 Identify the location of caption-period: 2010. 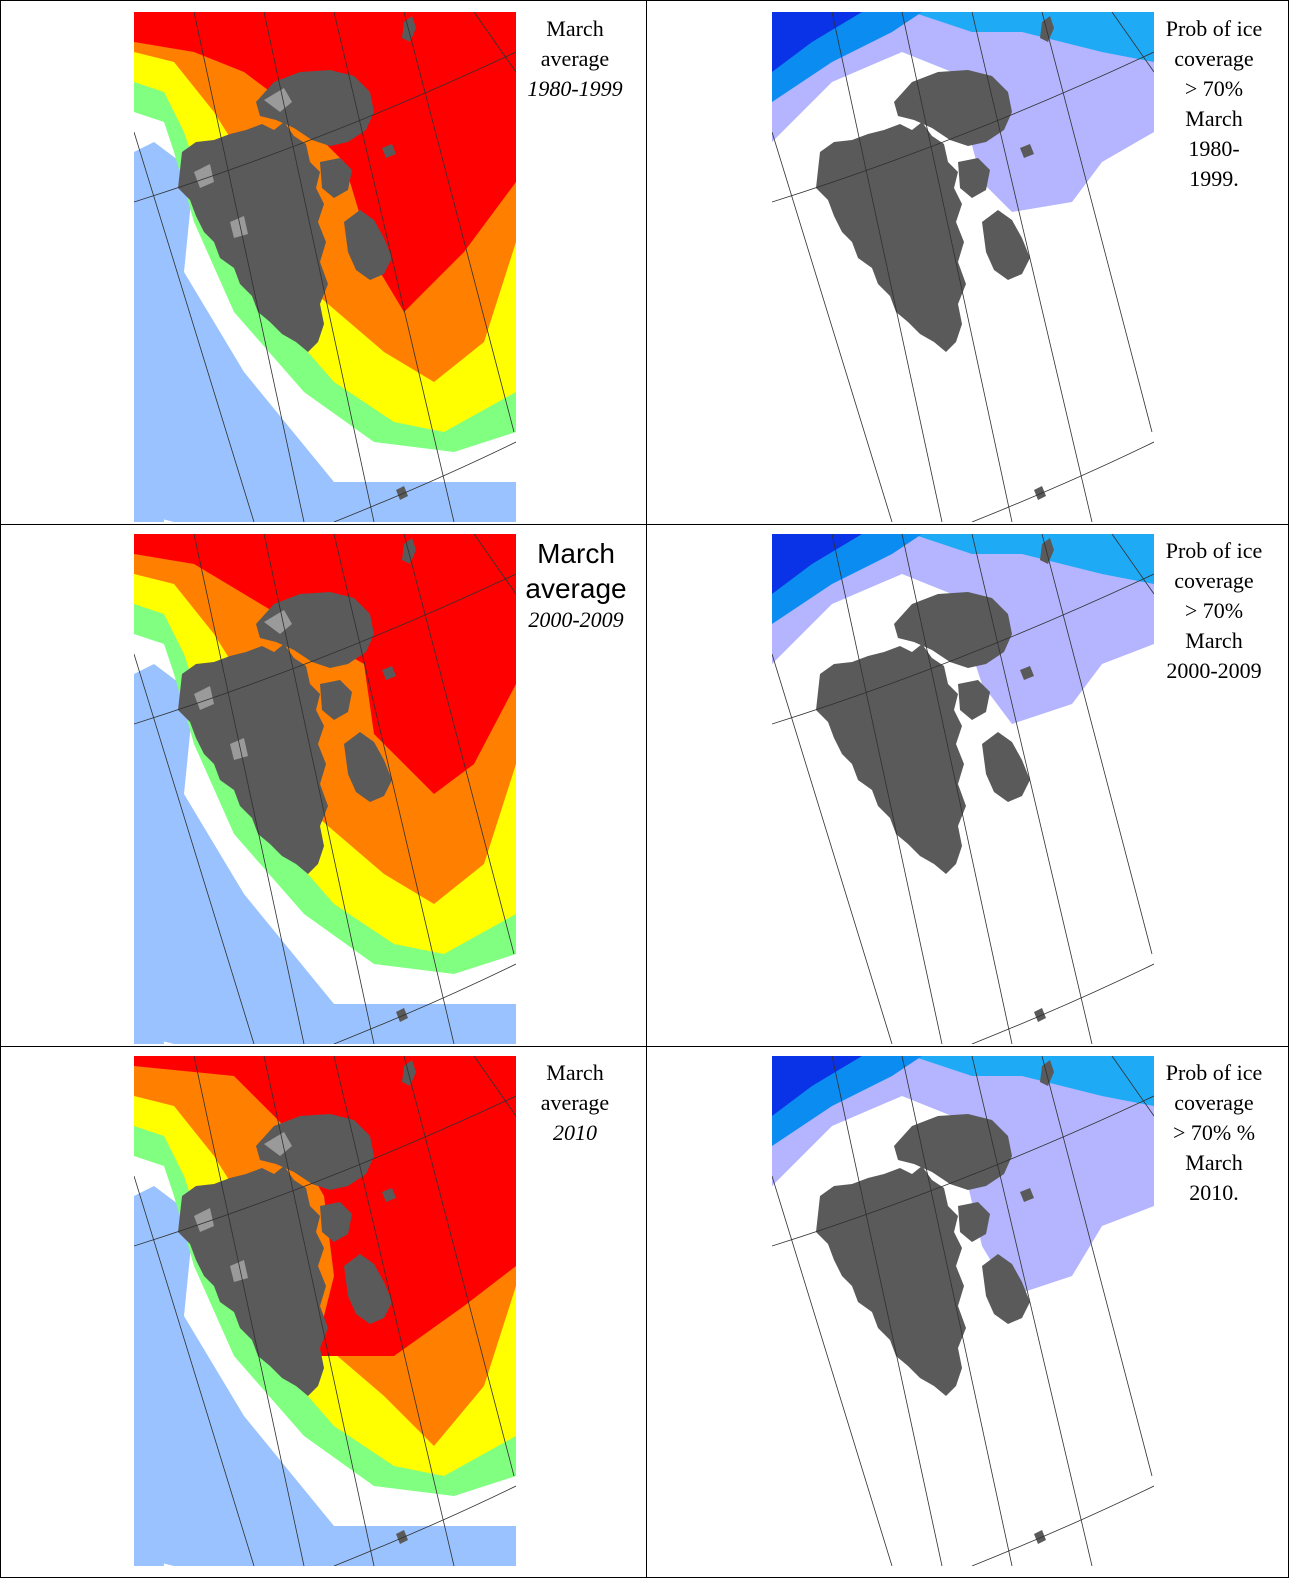
(575, 1132).